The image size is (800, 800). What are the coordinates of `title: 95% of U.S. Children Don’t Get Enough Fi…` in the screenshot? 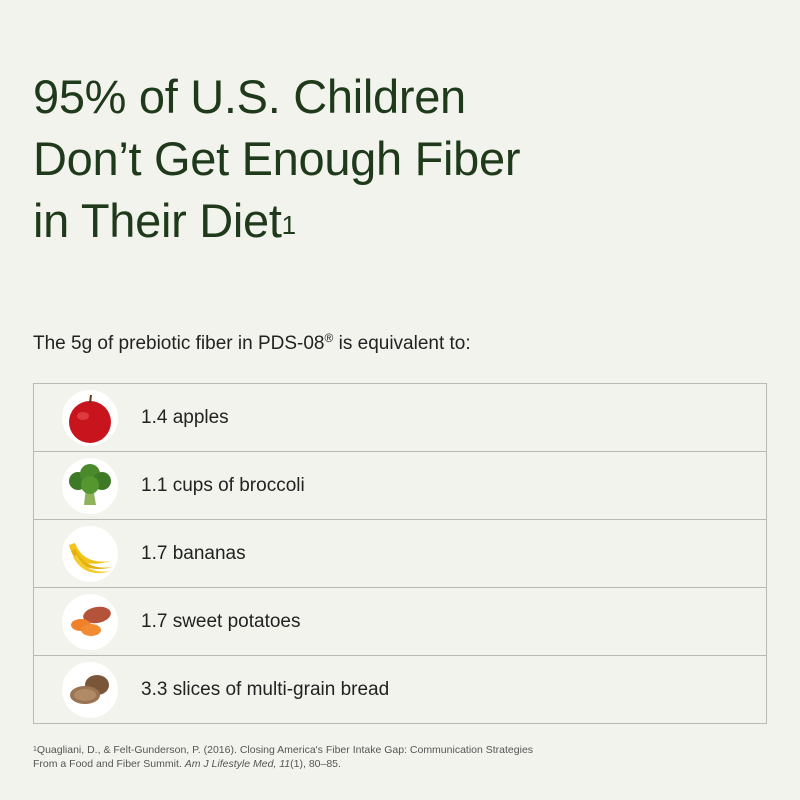 It's located at (276, 159).